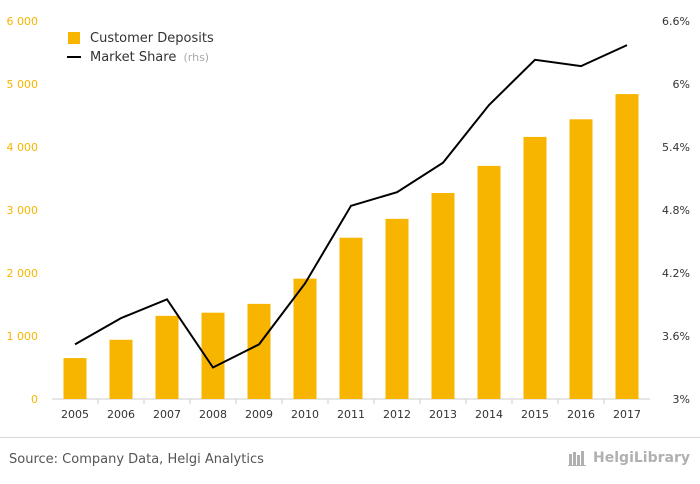 The image size is (700, 484). I want to click on brand-logo: HelgiLibrary, so click(629, 458).